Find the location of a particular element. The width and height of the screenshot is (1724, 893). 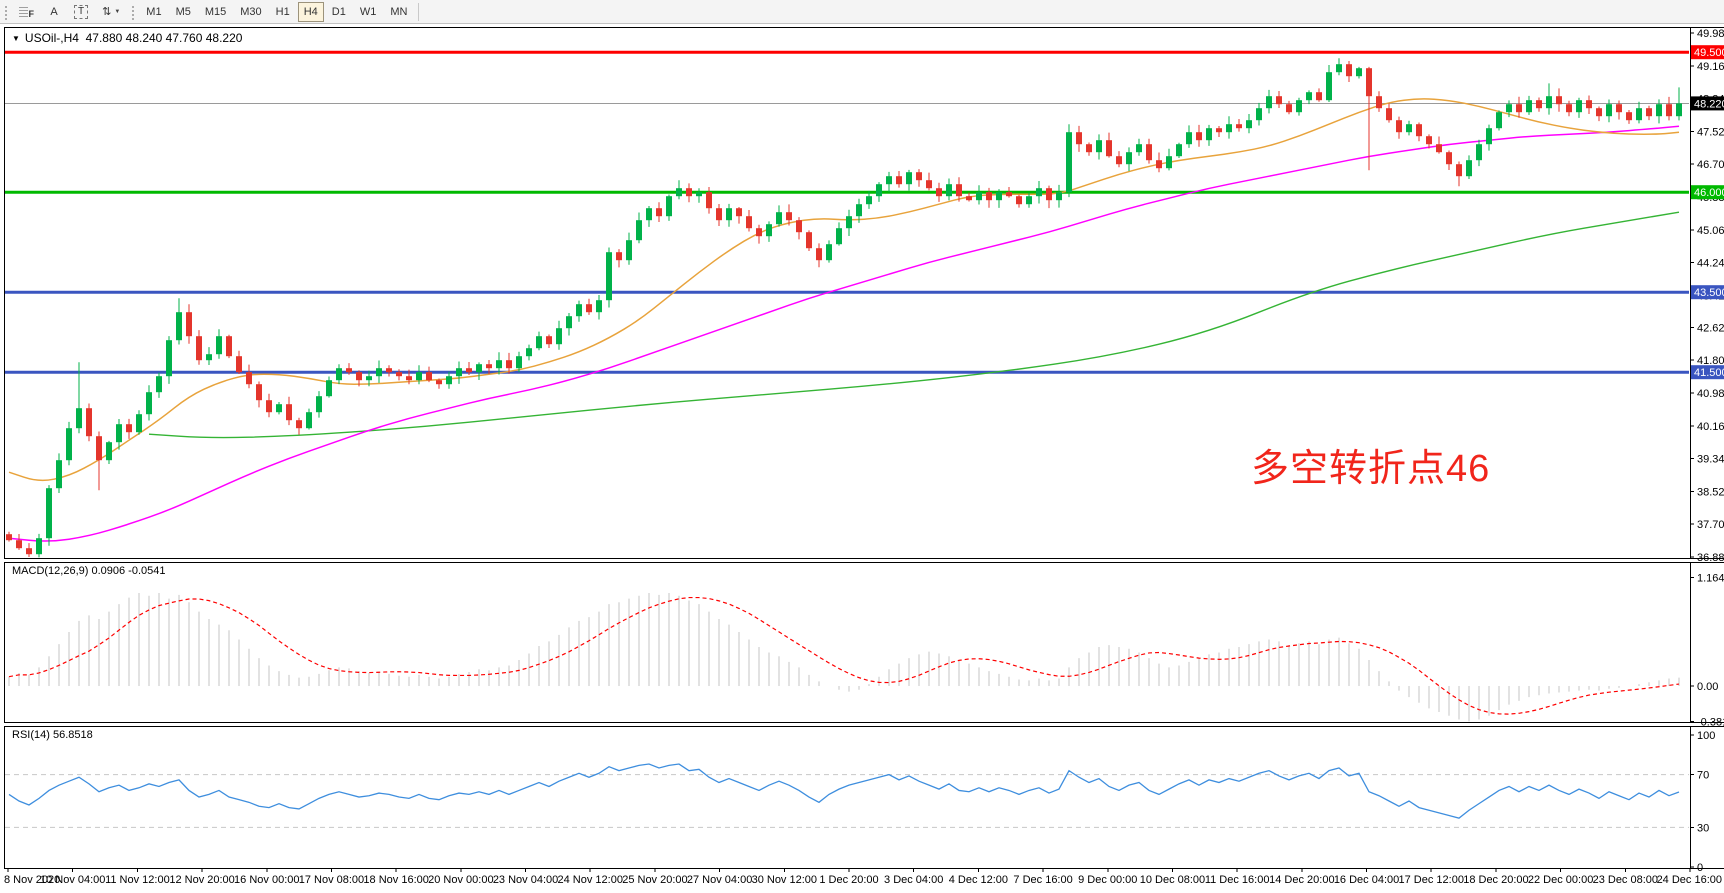

price-tick-label: 49.980 is located at coordinates (1710, 34).